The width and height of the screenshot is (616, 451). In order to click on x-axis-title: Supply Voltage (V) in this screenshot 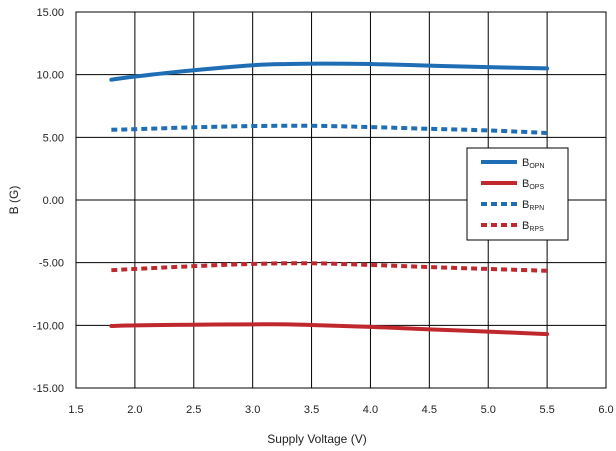, I will do `click(316, 439)`.